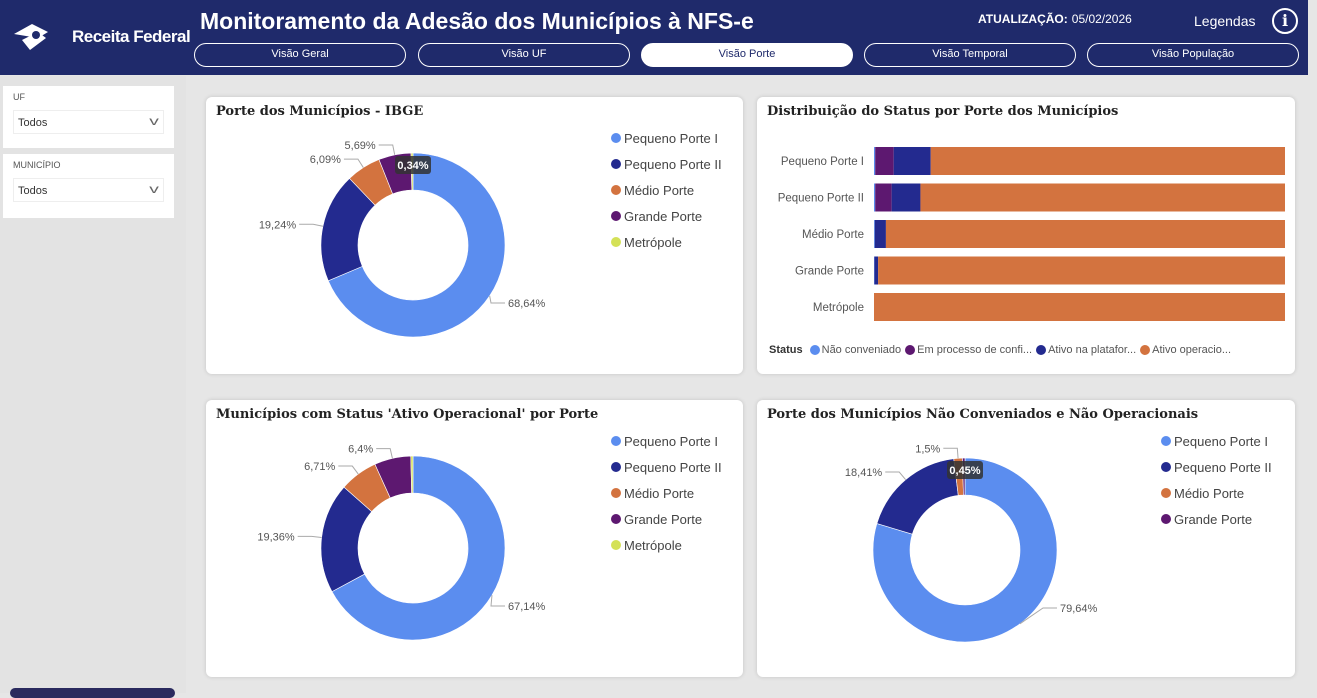 This screenshot has width=1317, height=698. What do you see at coordinates (822, 162) in the screenshot?
I see `category-label: Pequeno Porte I` at bounding box center [822, 162].